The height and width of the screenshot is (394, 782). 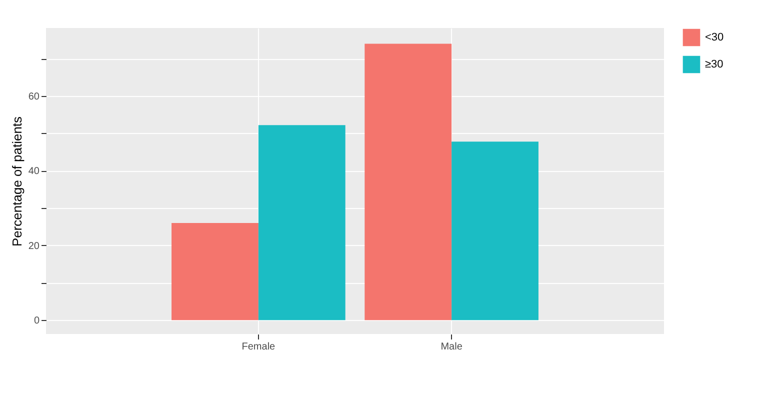 I want to click on y-tick-label: 40, so click(x=34, y=172).